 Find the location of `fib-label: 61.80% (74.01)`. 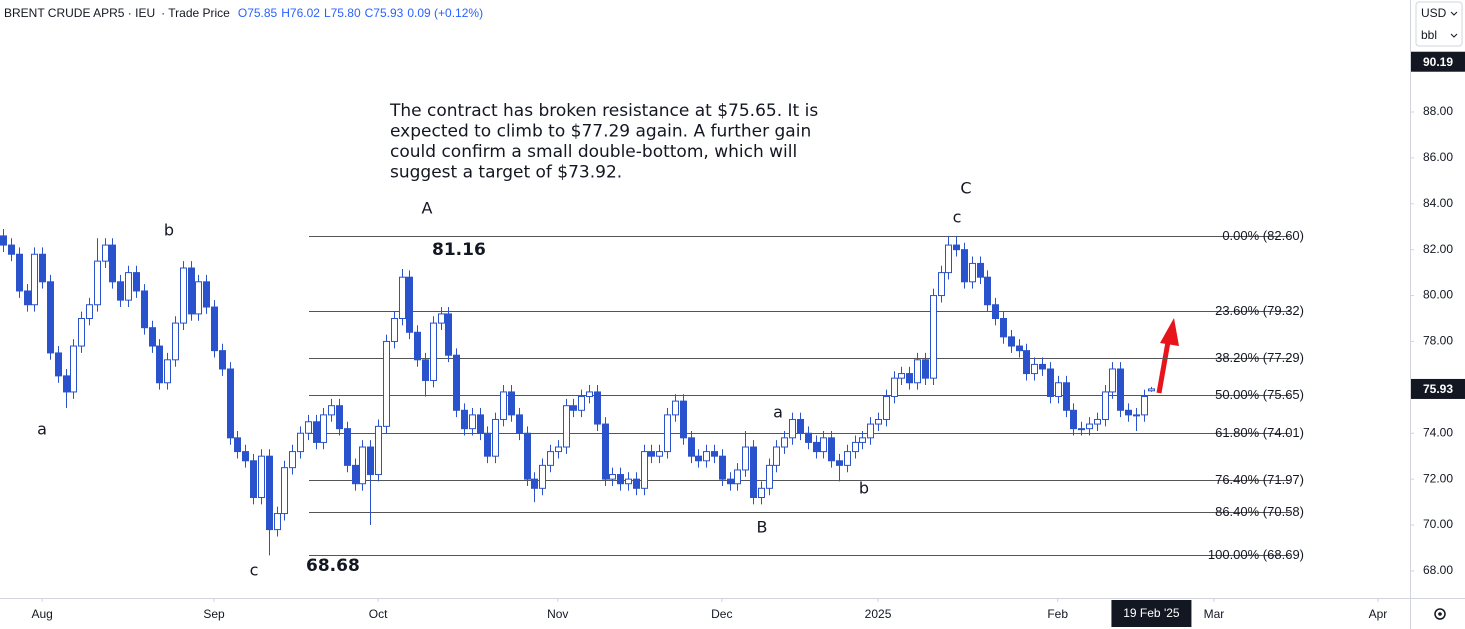

fib-label: 61.80% (74.01) is located at coordinates (1259, 432).